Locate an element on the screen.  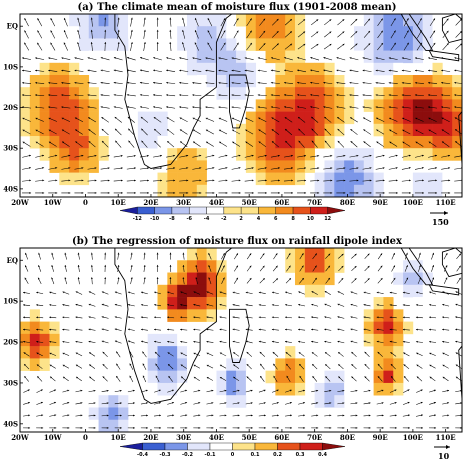
x-tick-label: 110E is located at coordinates (446, 437).